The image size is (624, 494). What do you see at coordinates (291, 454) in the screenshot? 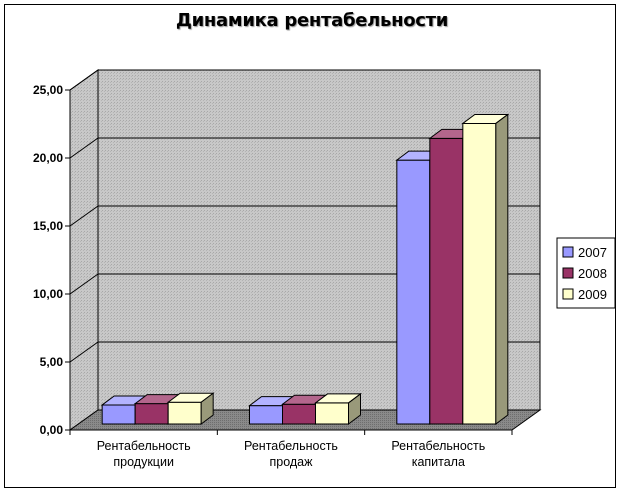
I see `x-tick-label: Рентабельность продаж` at bounding box center [291, 454].